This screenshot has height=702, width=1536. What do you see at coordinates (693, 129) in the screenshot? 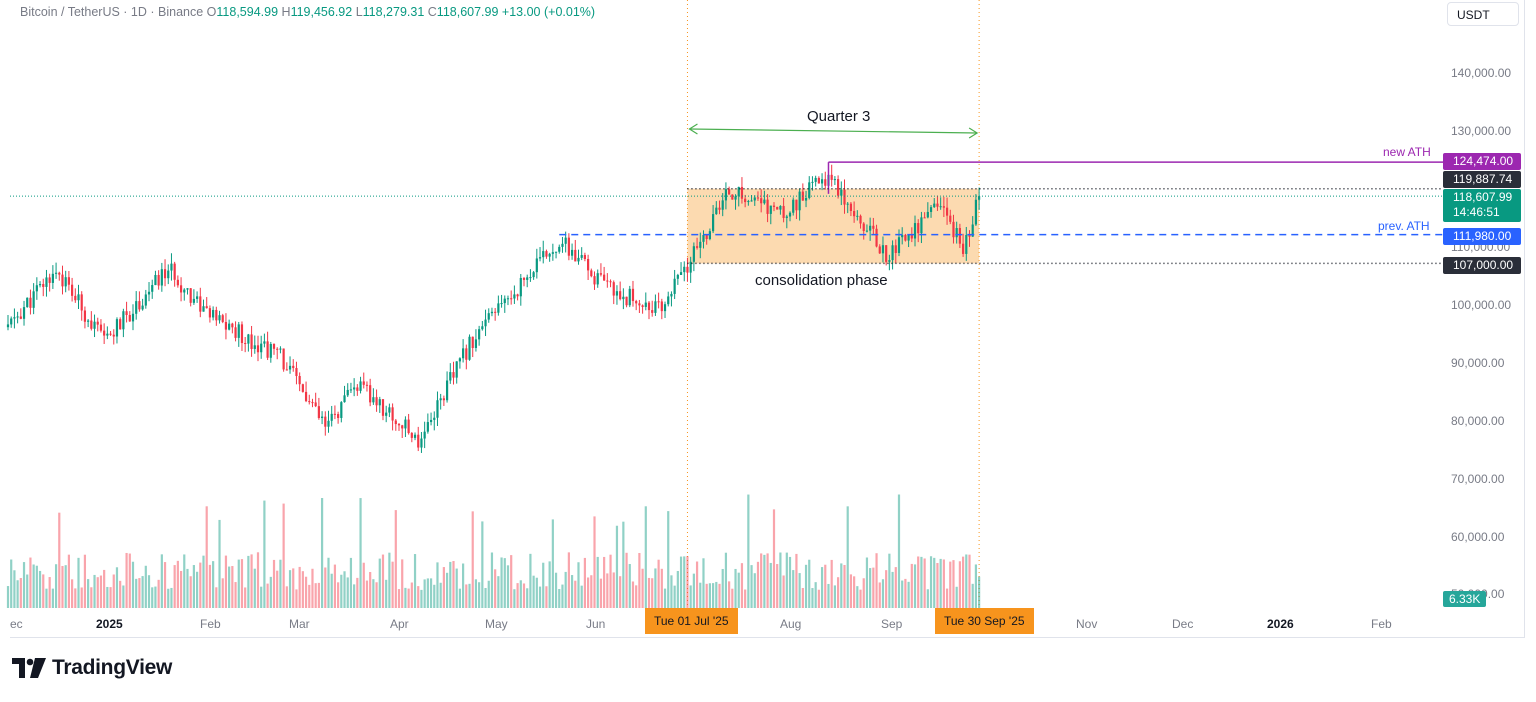
I see `quarter-arrow-left-head` at bounding box center [693, 129].